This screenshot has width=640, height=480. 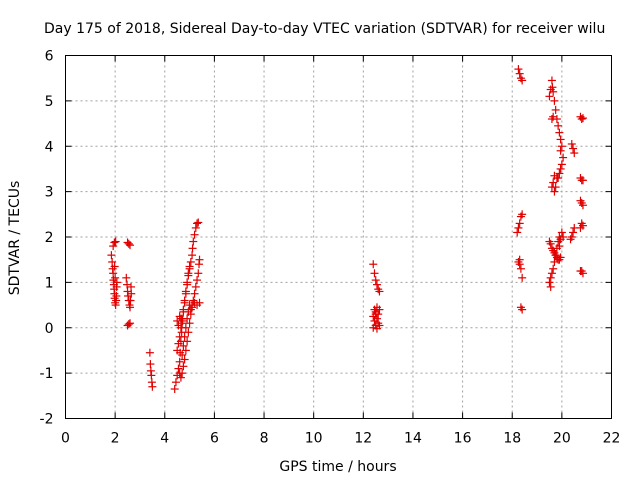 What do you see at coordinates (15, 238) in the screenshot?
I see `y-axis-label: SDTVAR / TECUs` at bounding box center [15, 238].